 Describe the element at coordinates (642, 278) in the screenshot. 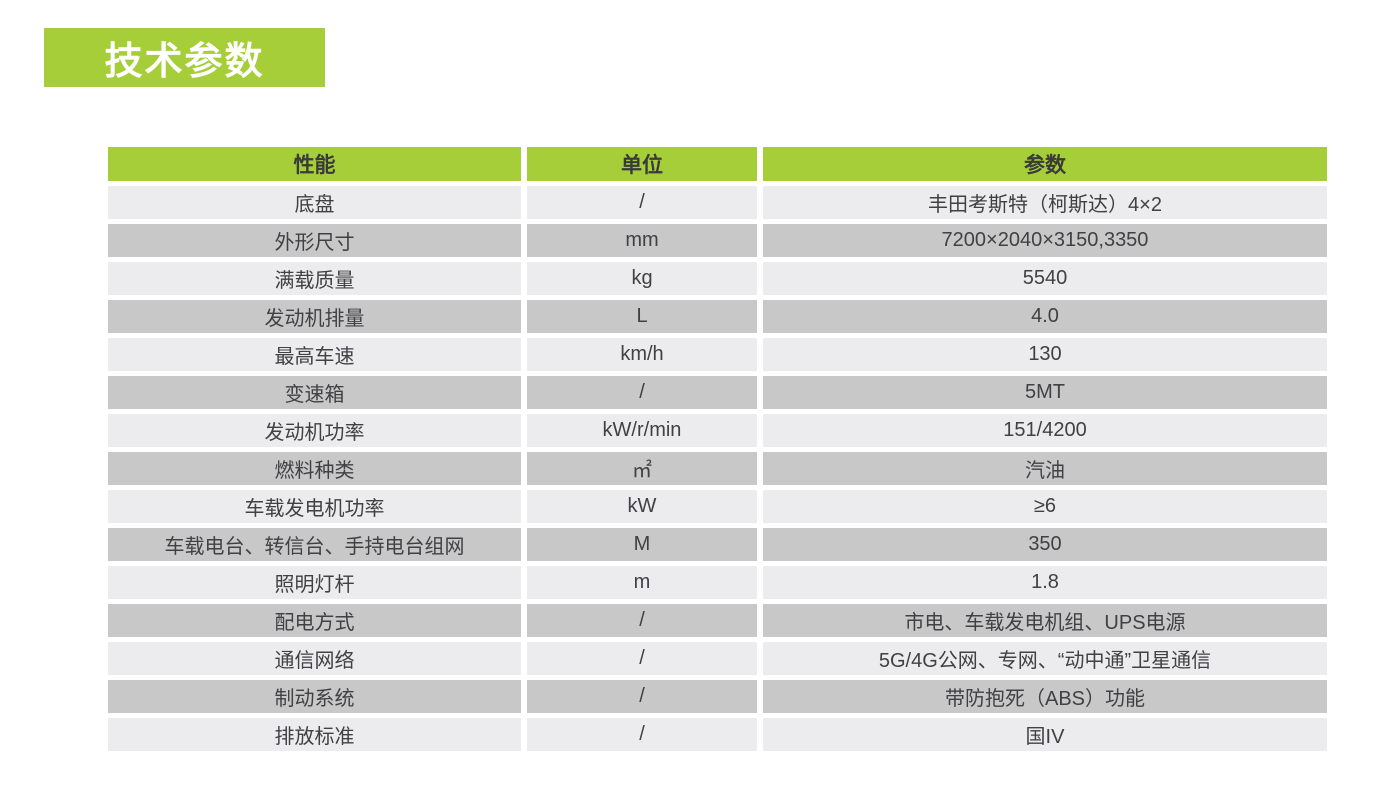

I see `row-unit-value: kg` at that location.